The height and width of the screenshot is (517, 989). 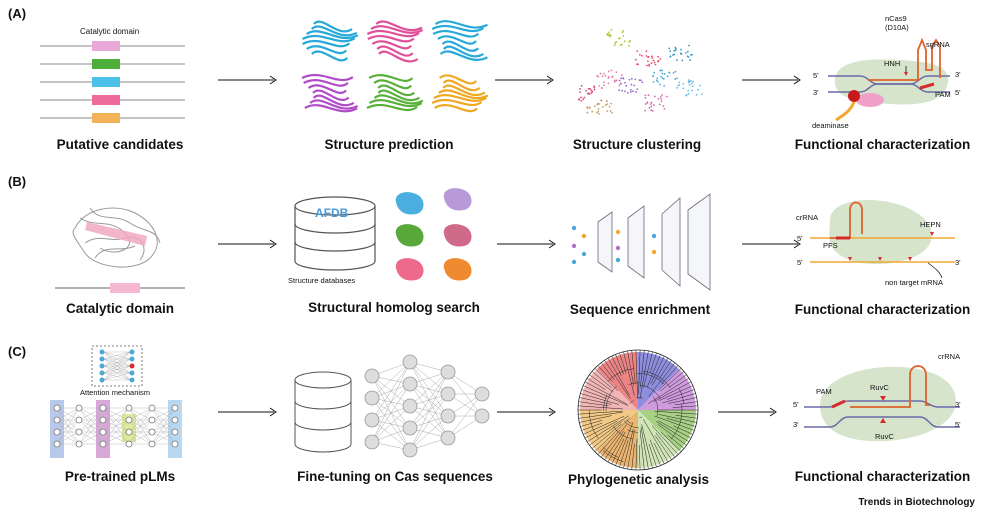 I want to click on attention-mechanism-label: Attention mechanism, so click(x=115, y=392).